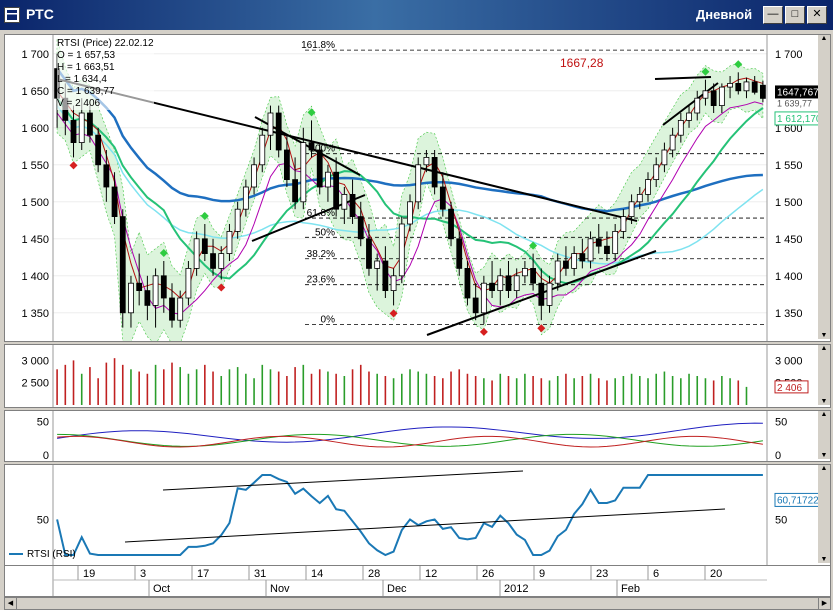 The width and height of the screenshot is (833, 610). Describe the element at coordinates (143, 574) in the screenshot. I see `day-label: 3` at that location.